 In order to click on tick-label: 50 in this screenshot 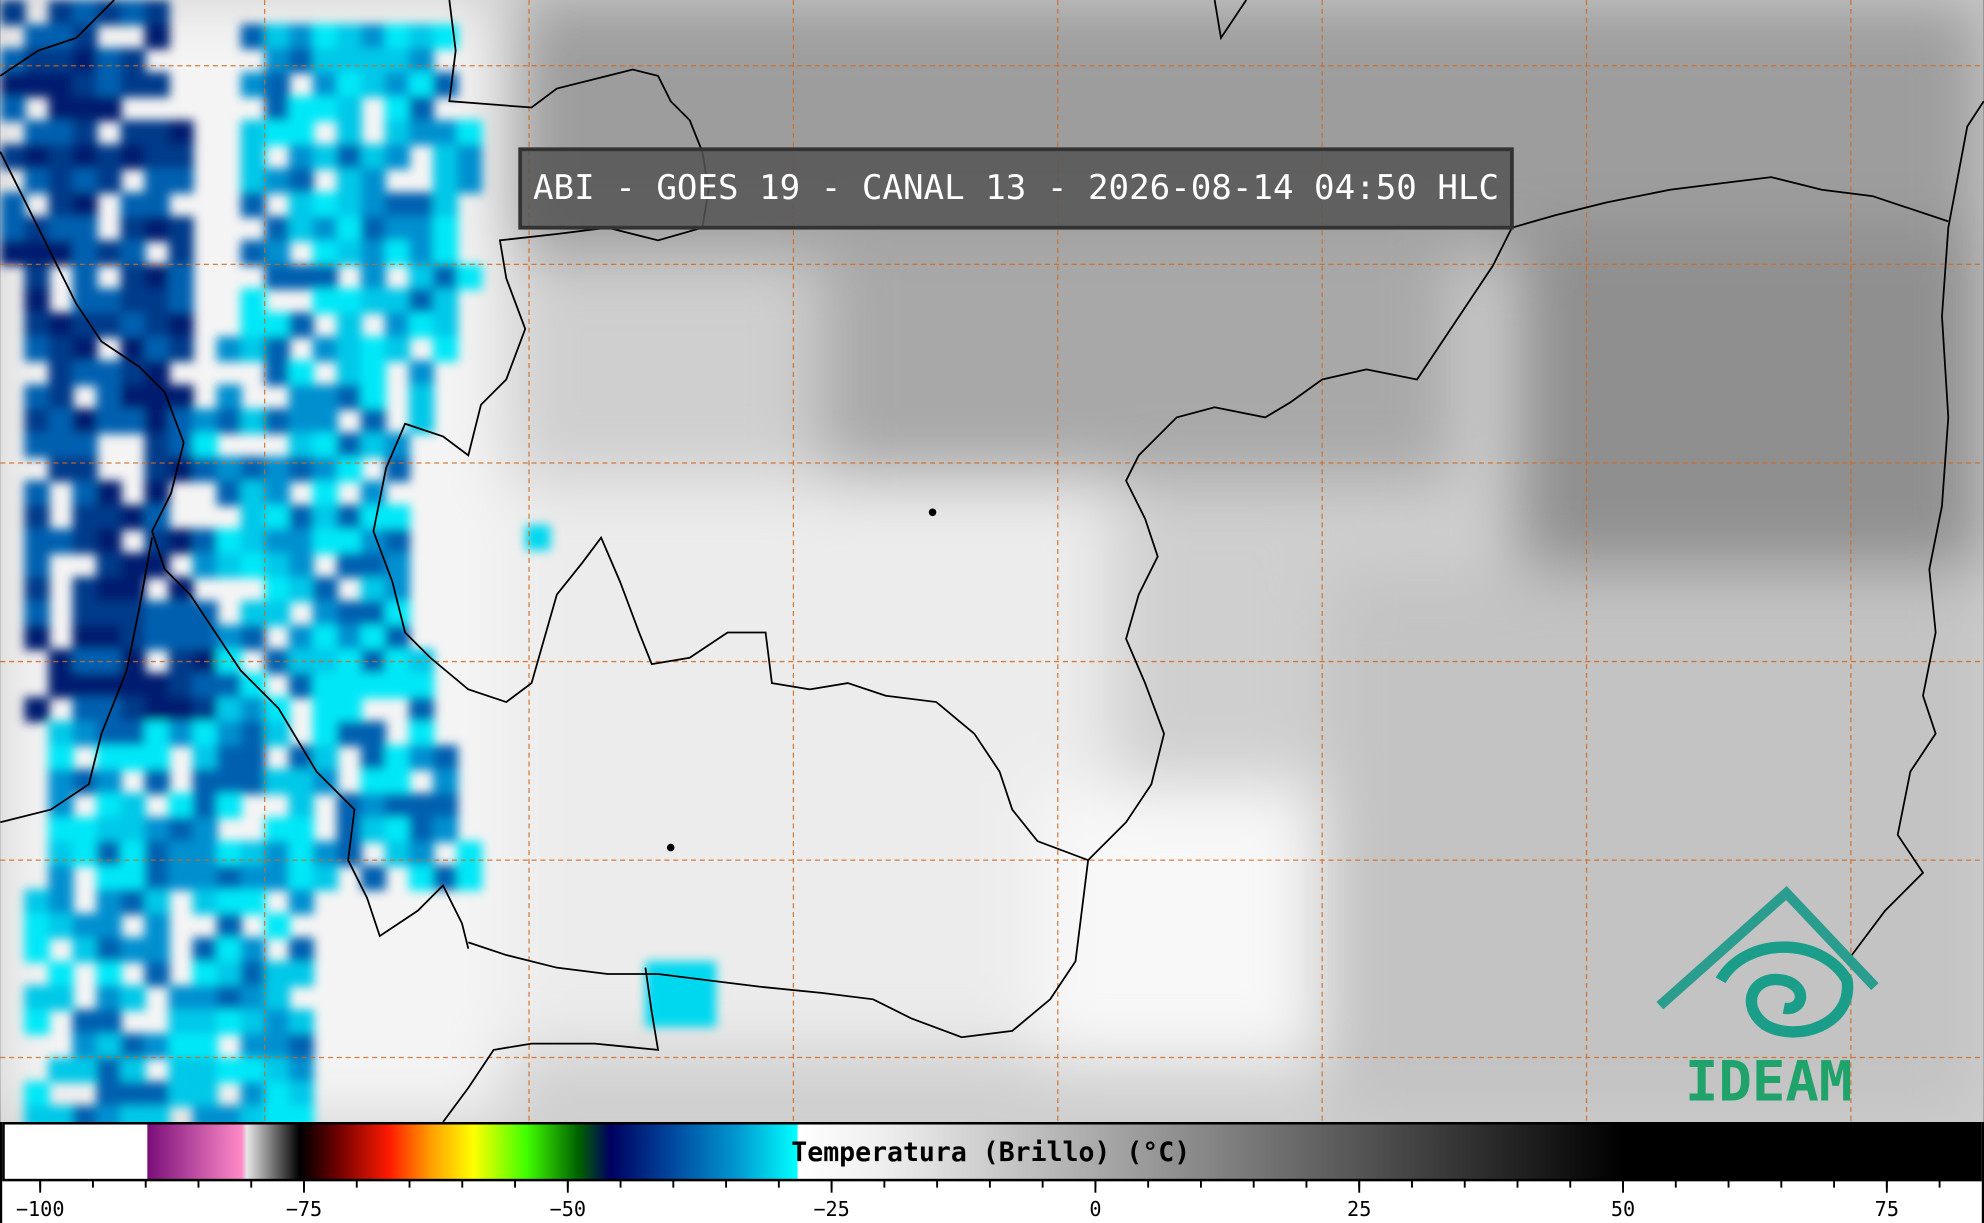, I will do `click(1623, 1209)`.